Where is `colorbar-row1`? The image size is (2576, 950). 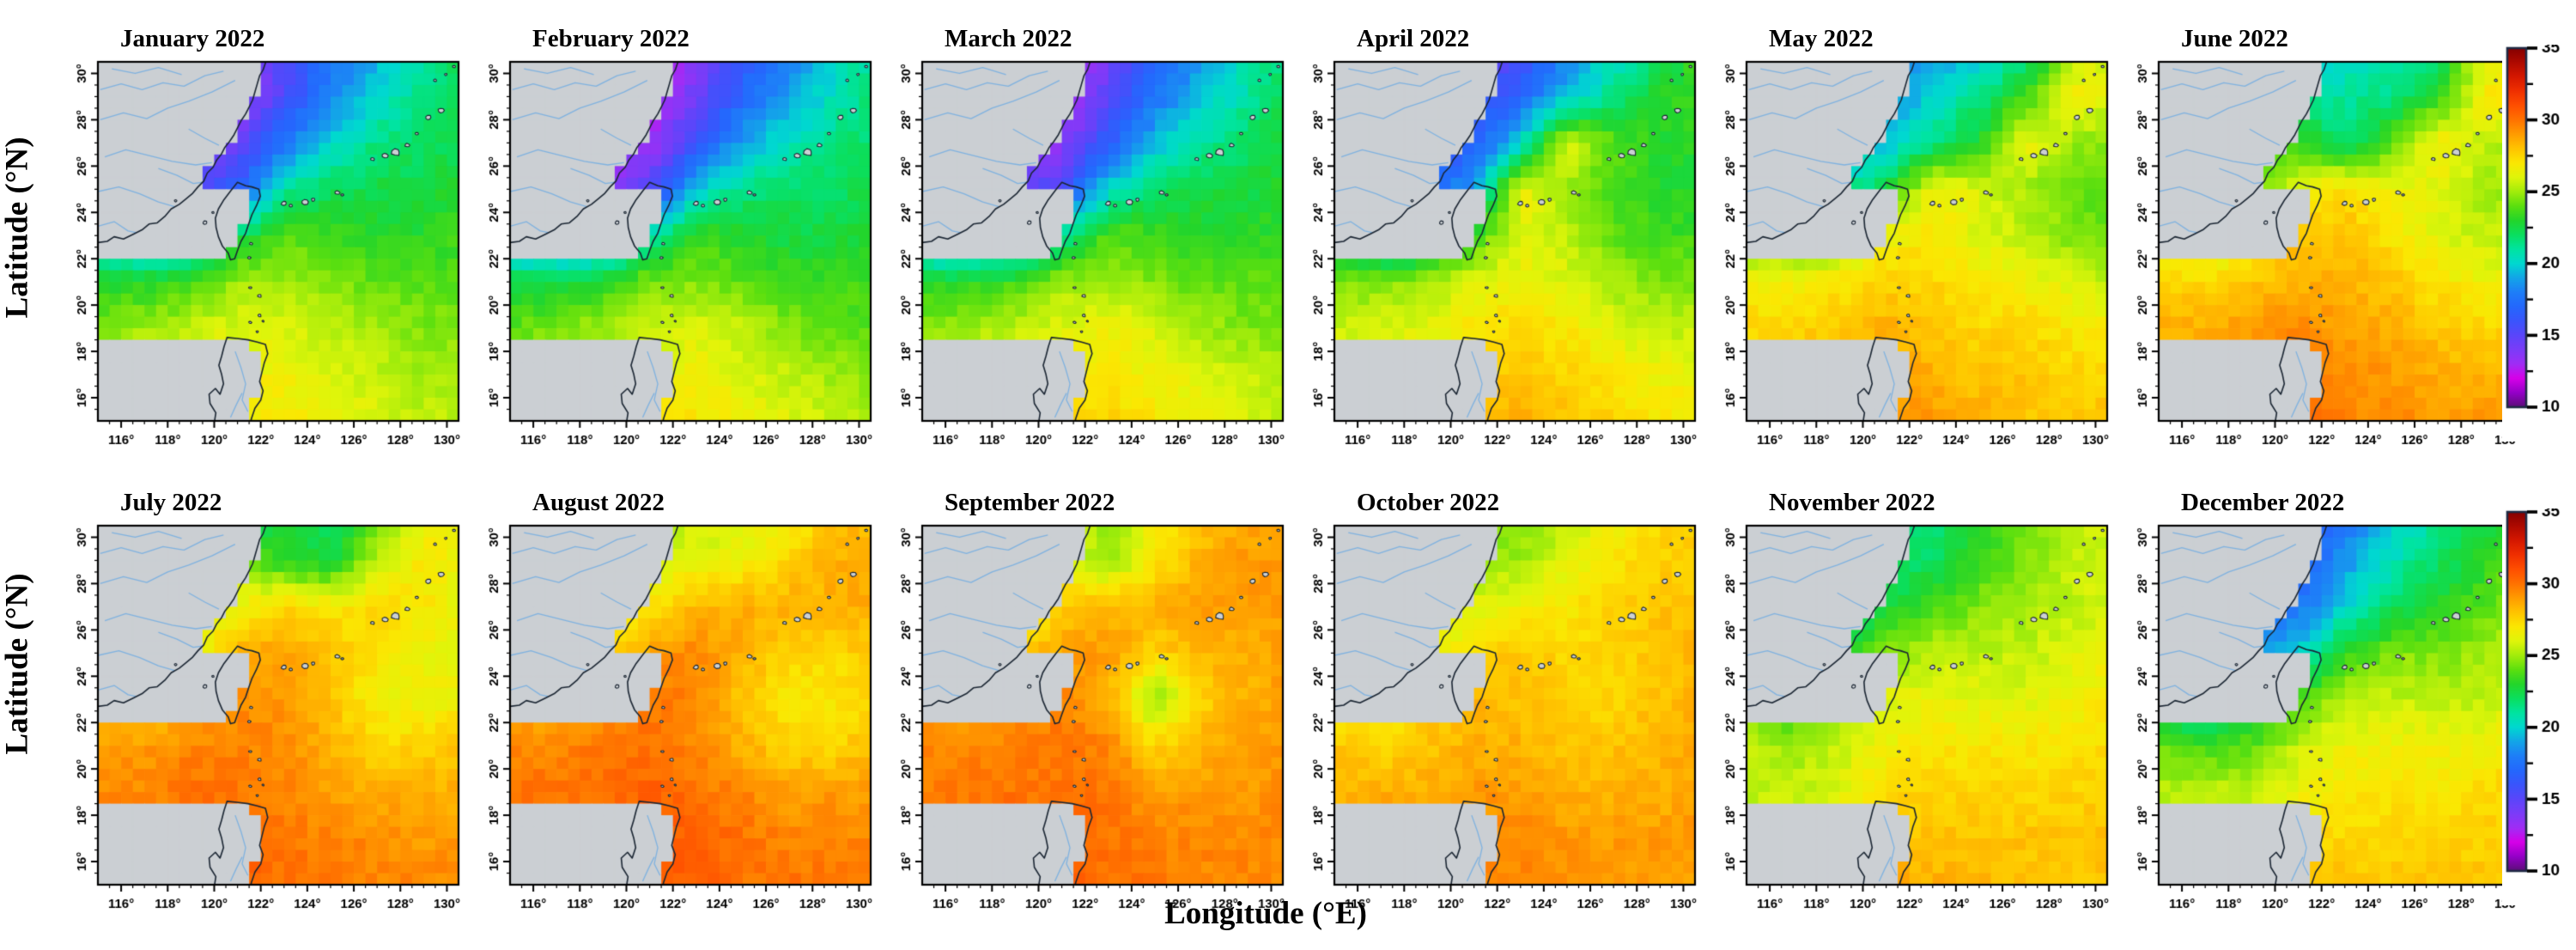
colorbar-row1 is located at coordinates (2539, 244).